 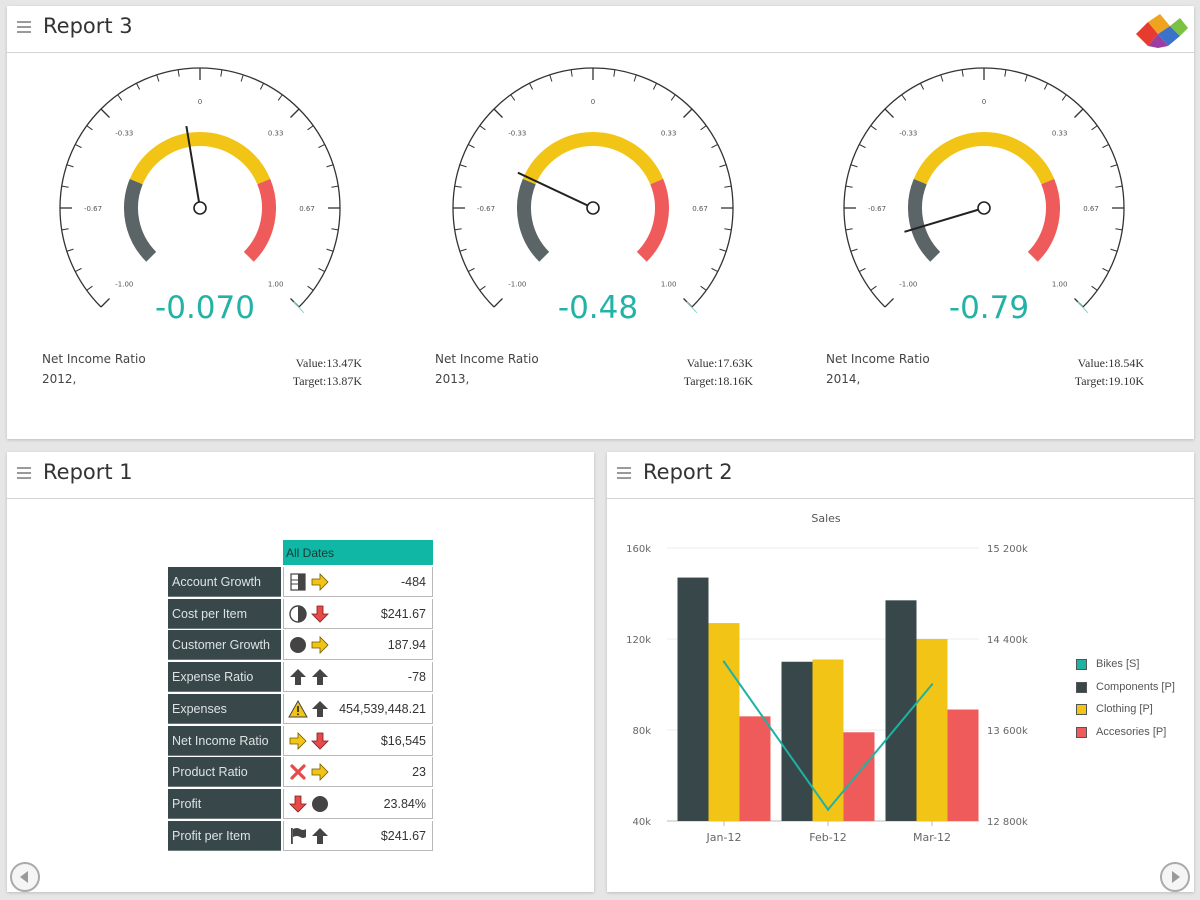 What do you see at coordinates (327, 381) in the screenshot?
I see `gauge-target-label: Target:13.87K` at bounding box center [327, 381].